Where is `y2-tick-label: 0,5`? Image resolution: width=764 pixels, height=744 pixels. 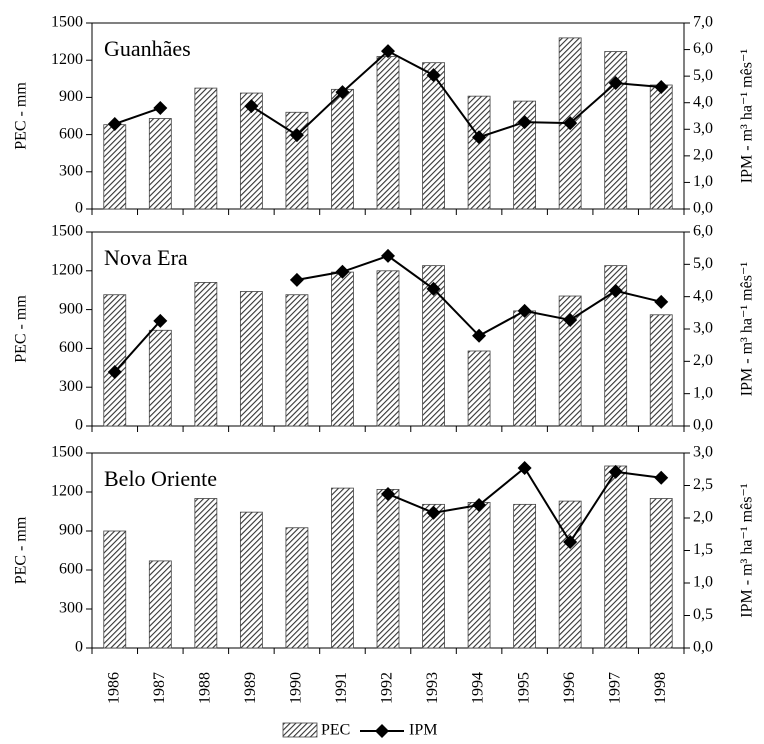
y2-tick-label: 0,5 is located at coordinates (703, 614).